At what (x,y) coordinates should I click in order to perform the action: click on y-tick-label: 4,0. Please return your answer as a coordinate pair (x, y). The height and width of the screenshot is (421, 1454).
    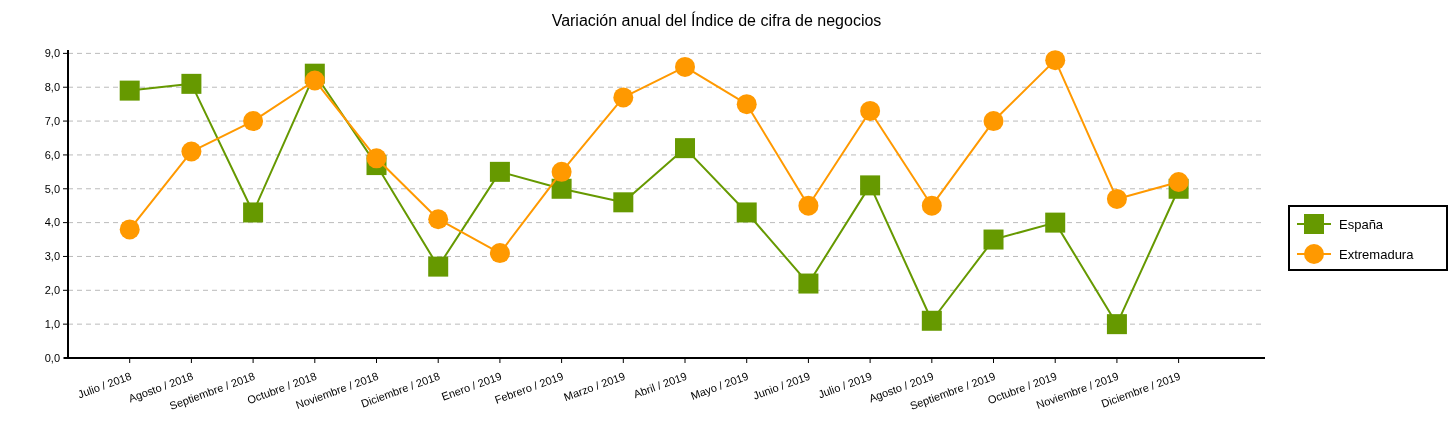
    Looking at the image, I should click on (52, 222).